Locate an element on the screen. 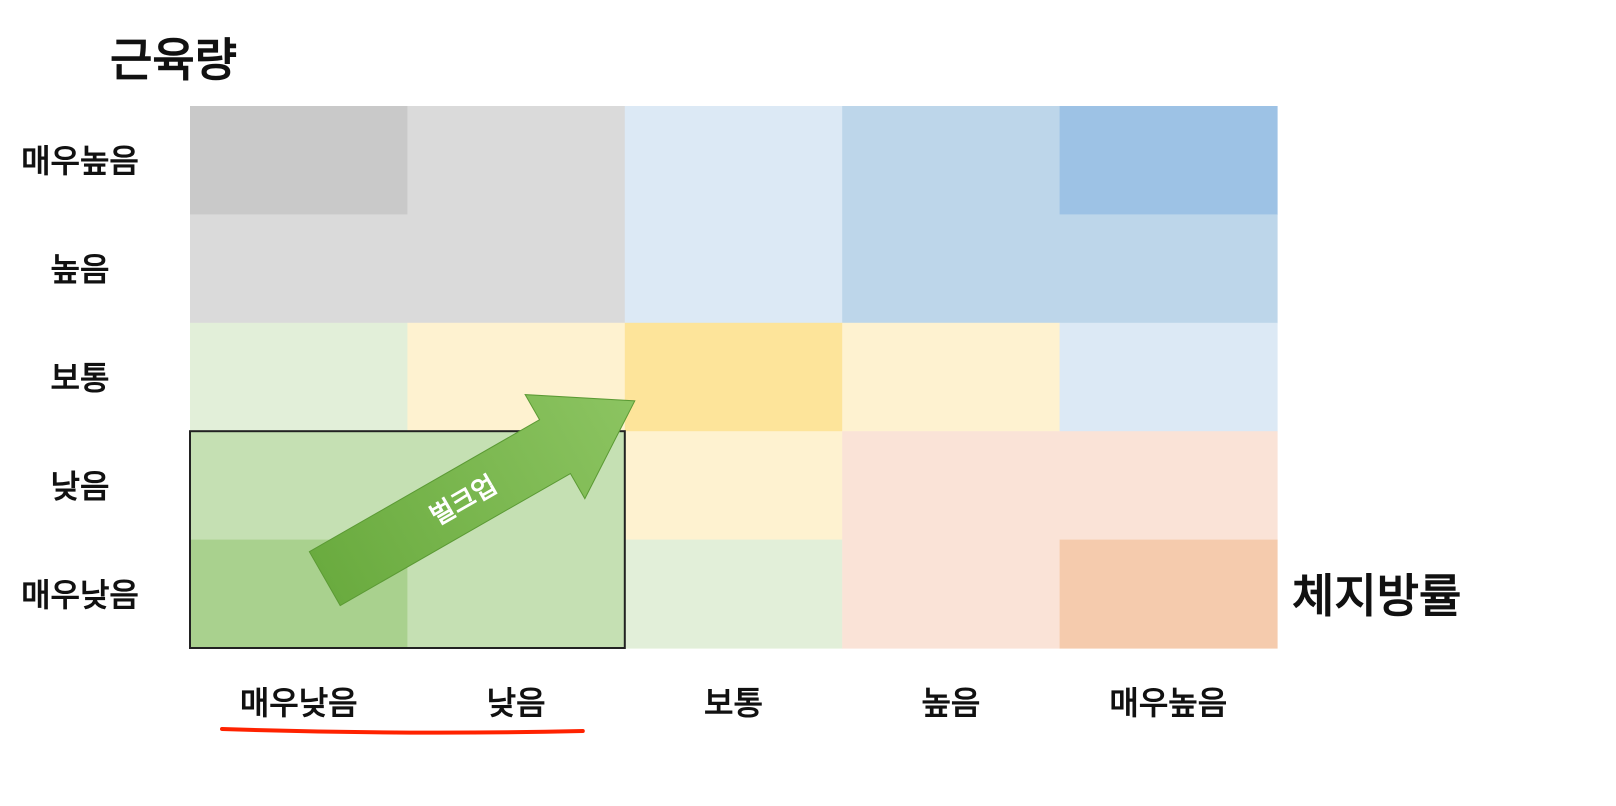 The height and width of the screenshot is (806, 1616). x-category-underline is located at coordinates (402, 731).